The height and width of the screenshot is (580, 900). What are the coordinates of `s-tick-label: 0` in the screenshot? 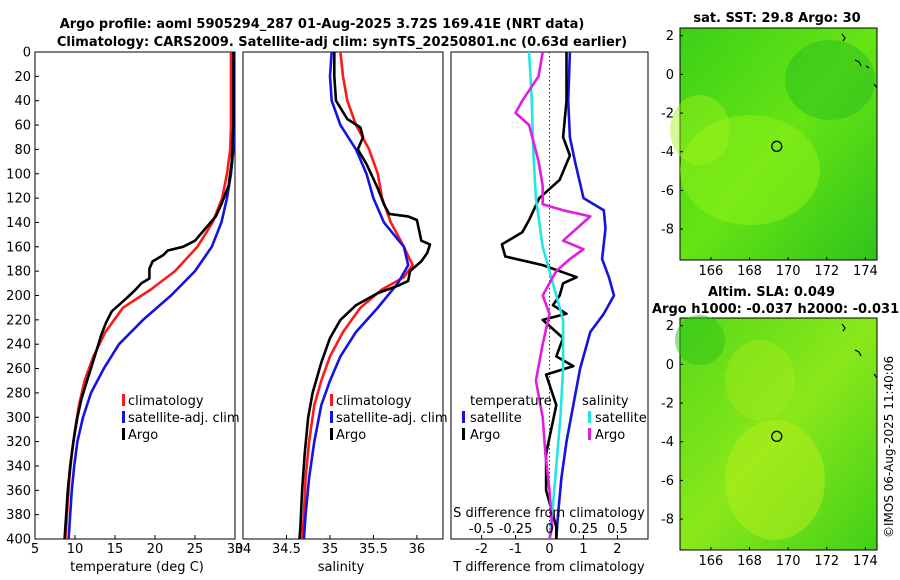 It's located at (549, 529).